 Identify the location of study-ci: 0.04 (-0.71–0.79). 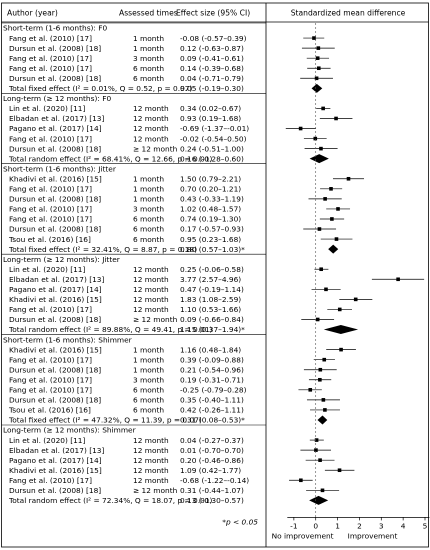
(212, 78).